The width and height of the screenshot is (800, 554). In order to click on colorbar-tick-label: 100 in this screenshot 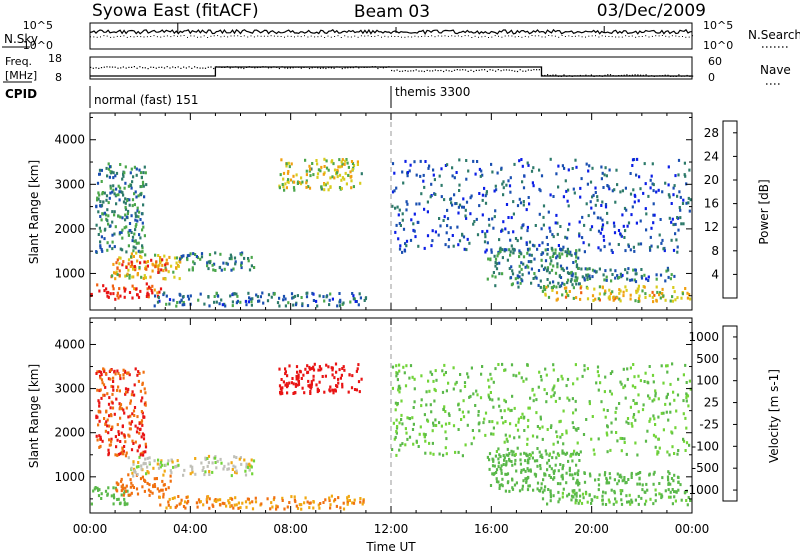, I will do `click(707, 381)`.